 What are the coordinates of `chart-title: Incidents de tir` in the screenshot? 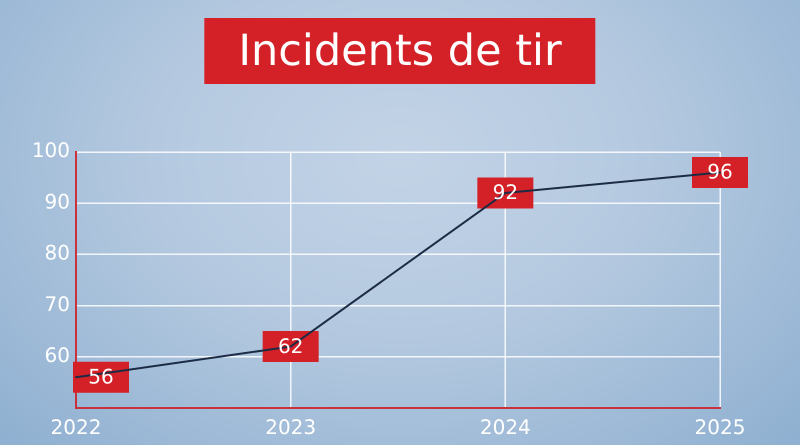 It's located at (400, 51).